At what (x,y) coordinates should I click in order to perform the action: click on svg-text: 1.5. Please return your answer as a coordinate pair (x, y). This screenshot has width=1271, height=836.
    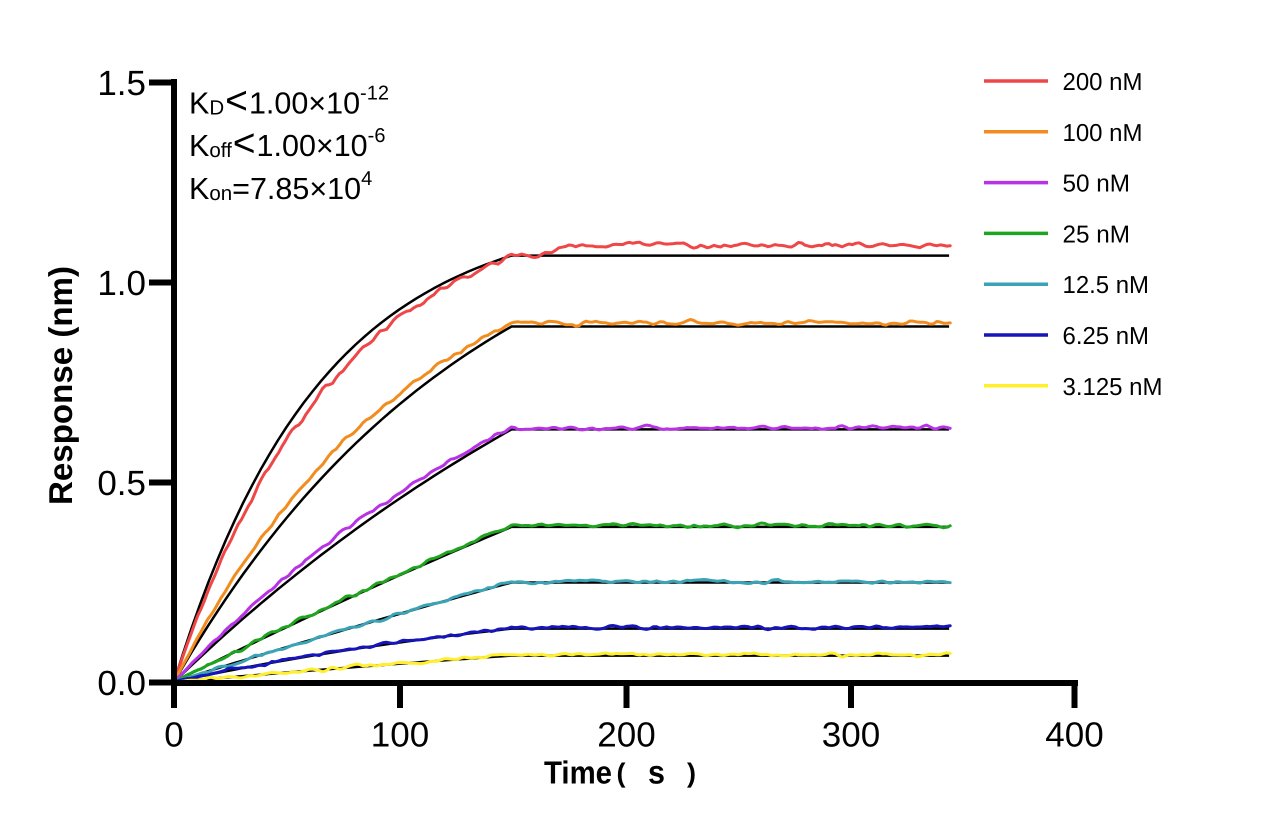
    Looking at the image, I should click on (121, 83).